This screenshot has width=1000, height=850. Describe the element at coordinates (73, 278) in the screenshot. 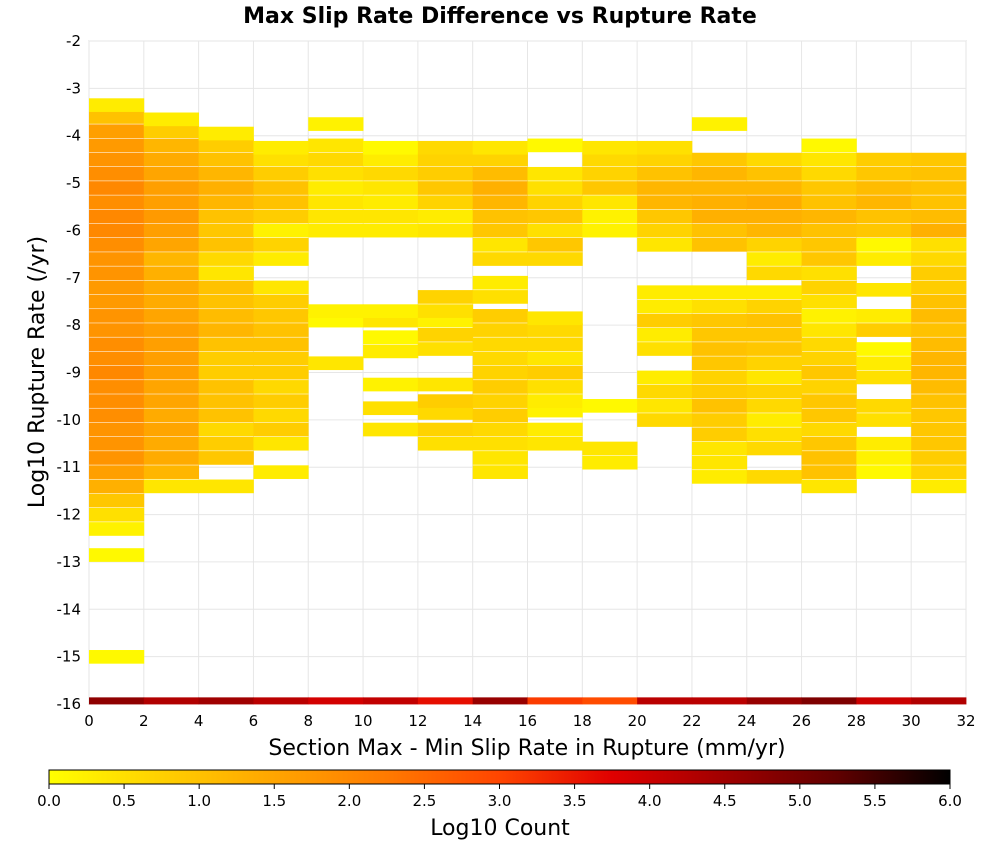

I see `y-tick-label: -7` at that location.